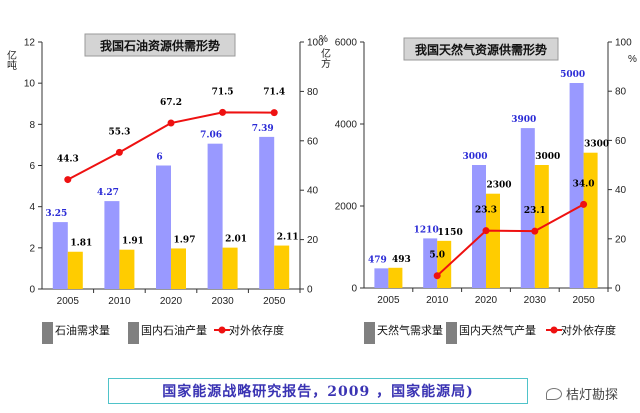 The width and height of the screenshot is (640, 413). Describe the element at coordinates (535, 300) in the screenshot. I see `gas-category-label: 2030` at that location.